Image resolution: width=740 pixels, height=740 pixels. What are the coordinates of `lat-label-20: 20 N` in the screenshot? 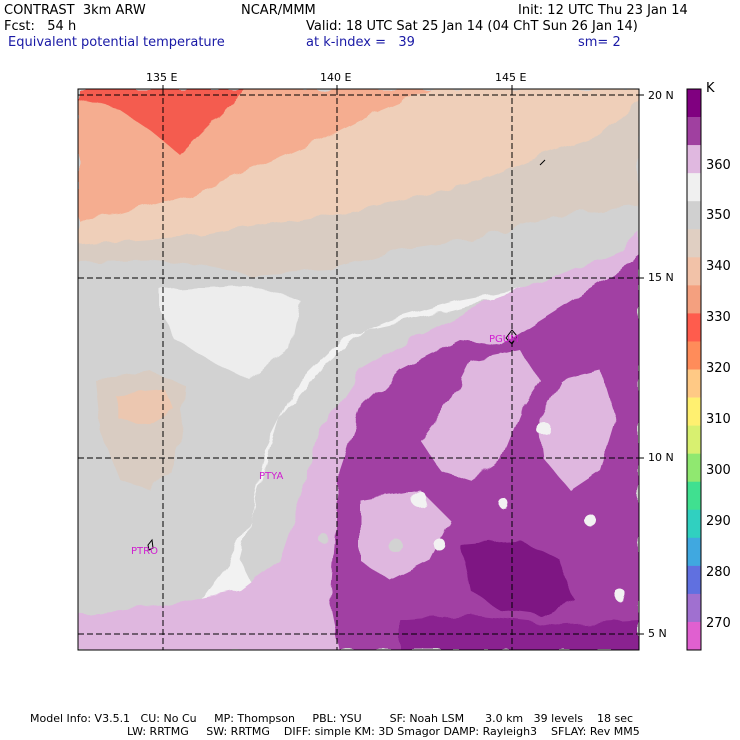 It's located at (661, 95).